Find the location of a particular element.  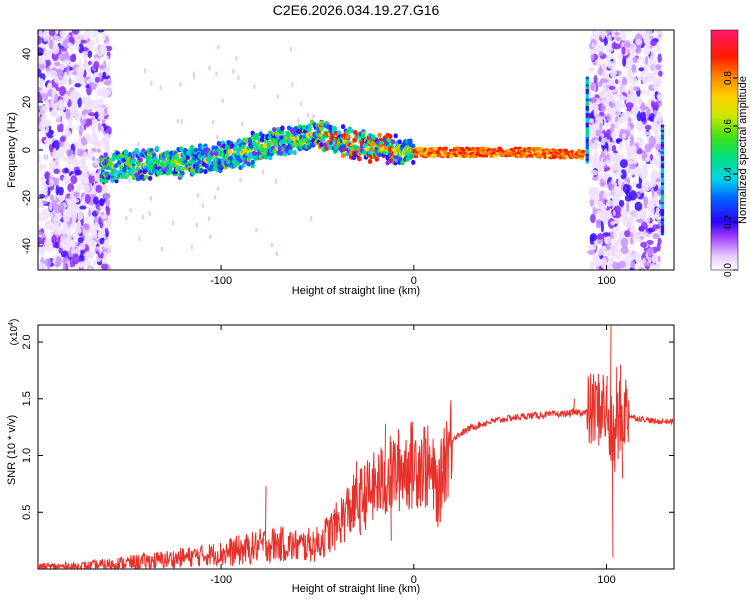

spectrogram-y-tick-label: -40 is located at coordinates (27, 246).